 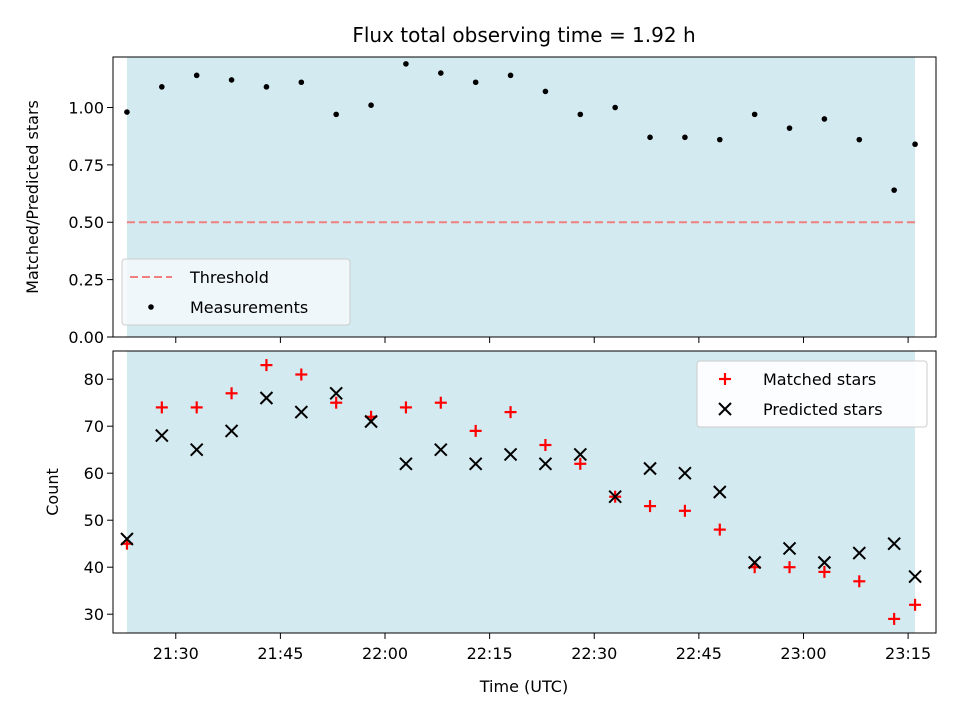 I want to click on top-legend: Threshold Measurements, so click(x=236, y=292).